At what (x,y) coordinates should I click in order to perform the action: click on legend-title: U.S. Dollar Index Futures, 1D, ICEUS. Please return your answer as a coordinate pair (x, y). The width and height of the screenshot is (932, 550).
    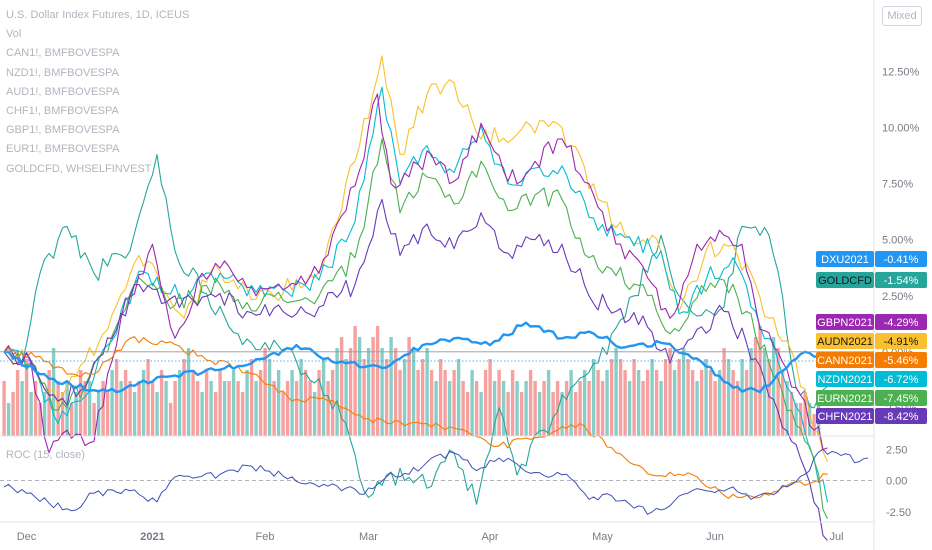
    Looking at the image, I should click on (98, 15).